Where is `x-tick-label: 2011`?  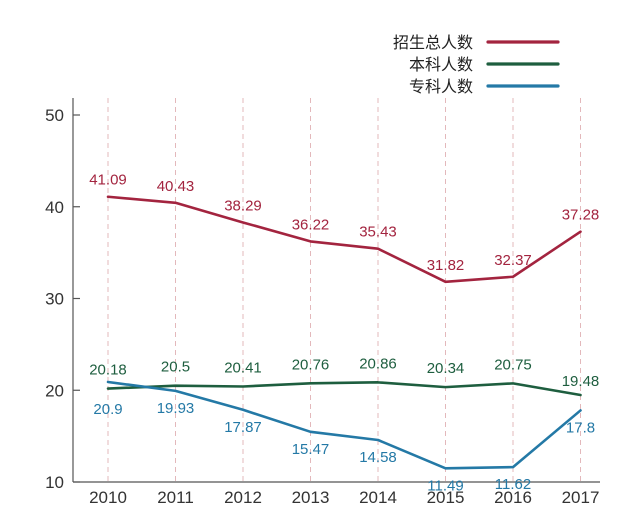
x-tick-label: 2011 is located at coordinates (175, 497).